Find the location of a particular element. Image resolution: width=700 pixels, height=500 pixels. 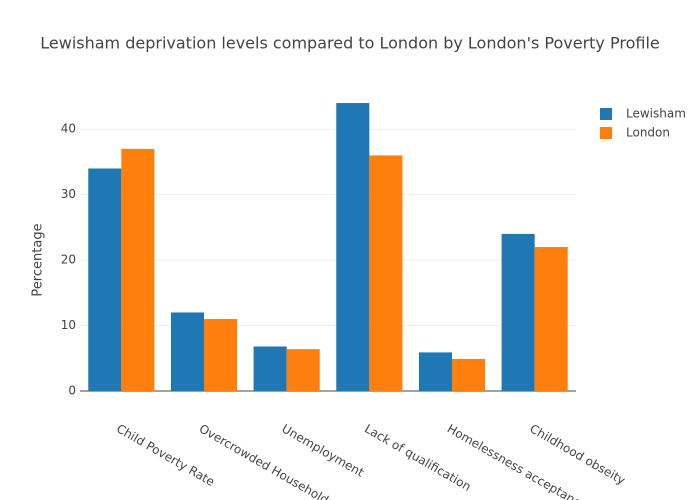

y-tick-label: 0 is located at coordinates (72, 391).